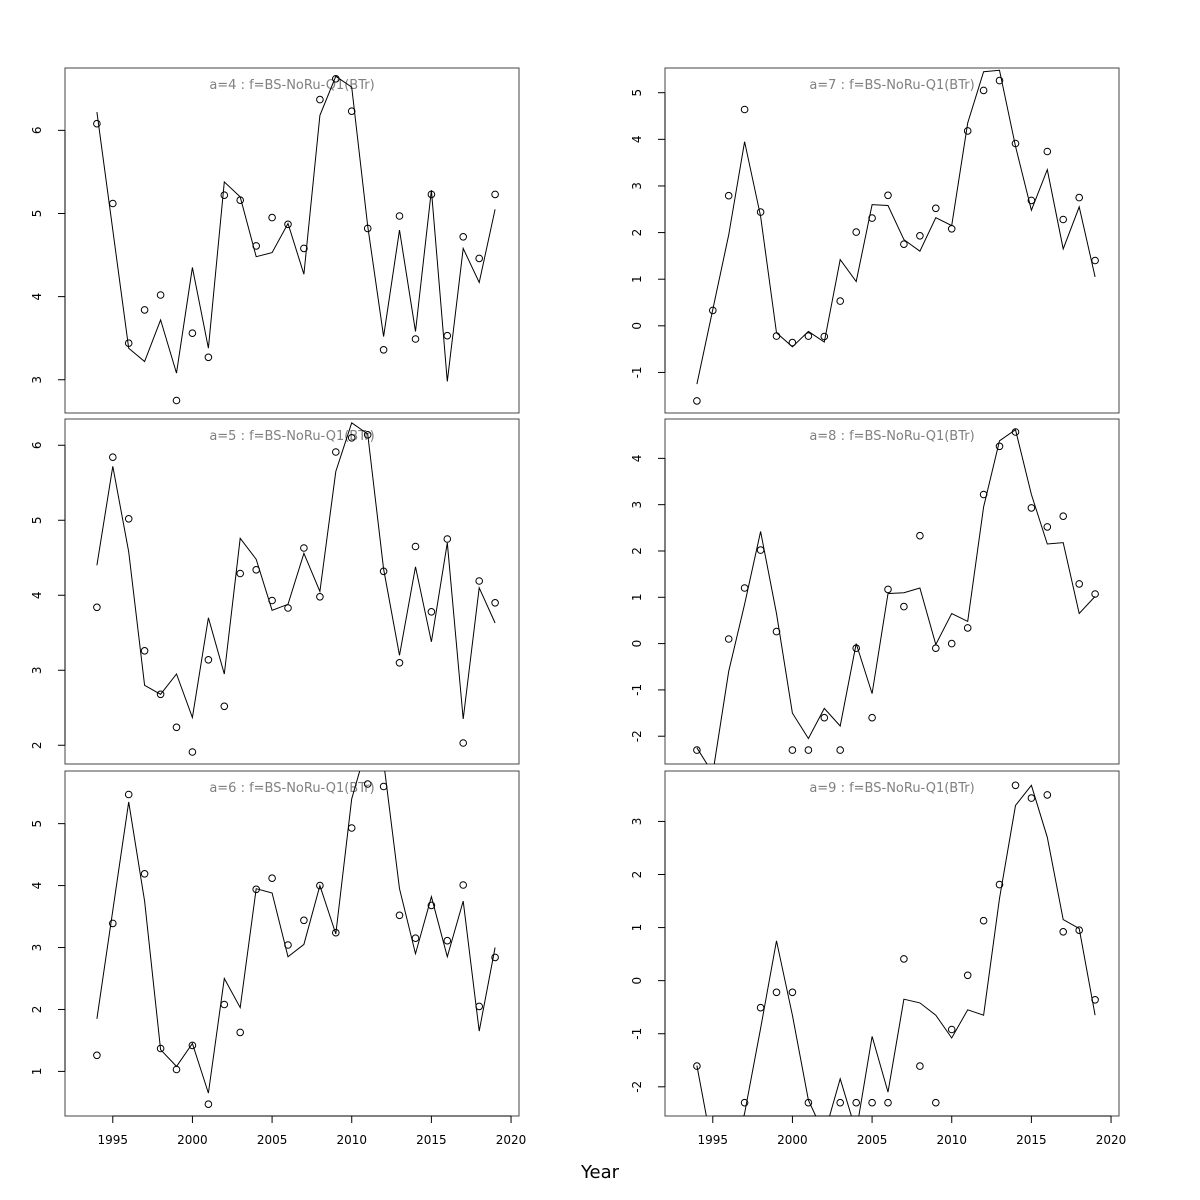 This screenshot has width=1200, height=1200. I want to click on plot-frame, so click(892, 943).